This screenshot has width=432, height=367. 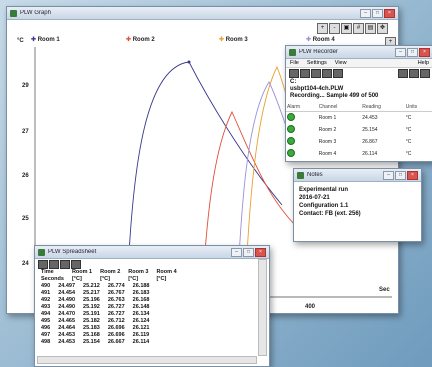 I want to click on channel-row: Room 2 25.154 °C, so click(x=359, y=130).